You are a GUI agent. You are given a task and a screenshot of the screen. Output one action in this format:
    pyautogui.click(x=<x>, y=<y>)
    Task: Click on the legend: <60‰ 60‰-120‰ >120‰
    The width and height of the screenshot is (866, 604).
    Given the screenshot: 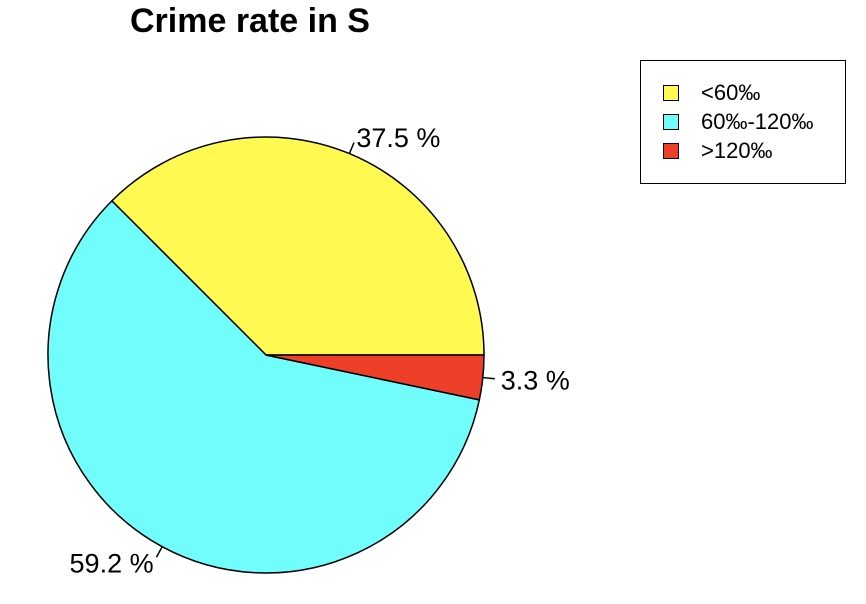 What is the action you would take?
    pyautogui.click(x=743, y=122)
    